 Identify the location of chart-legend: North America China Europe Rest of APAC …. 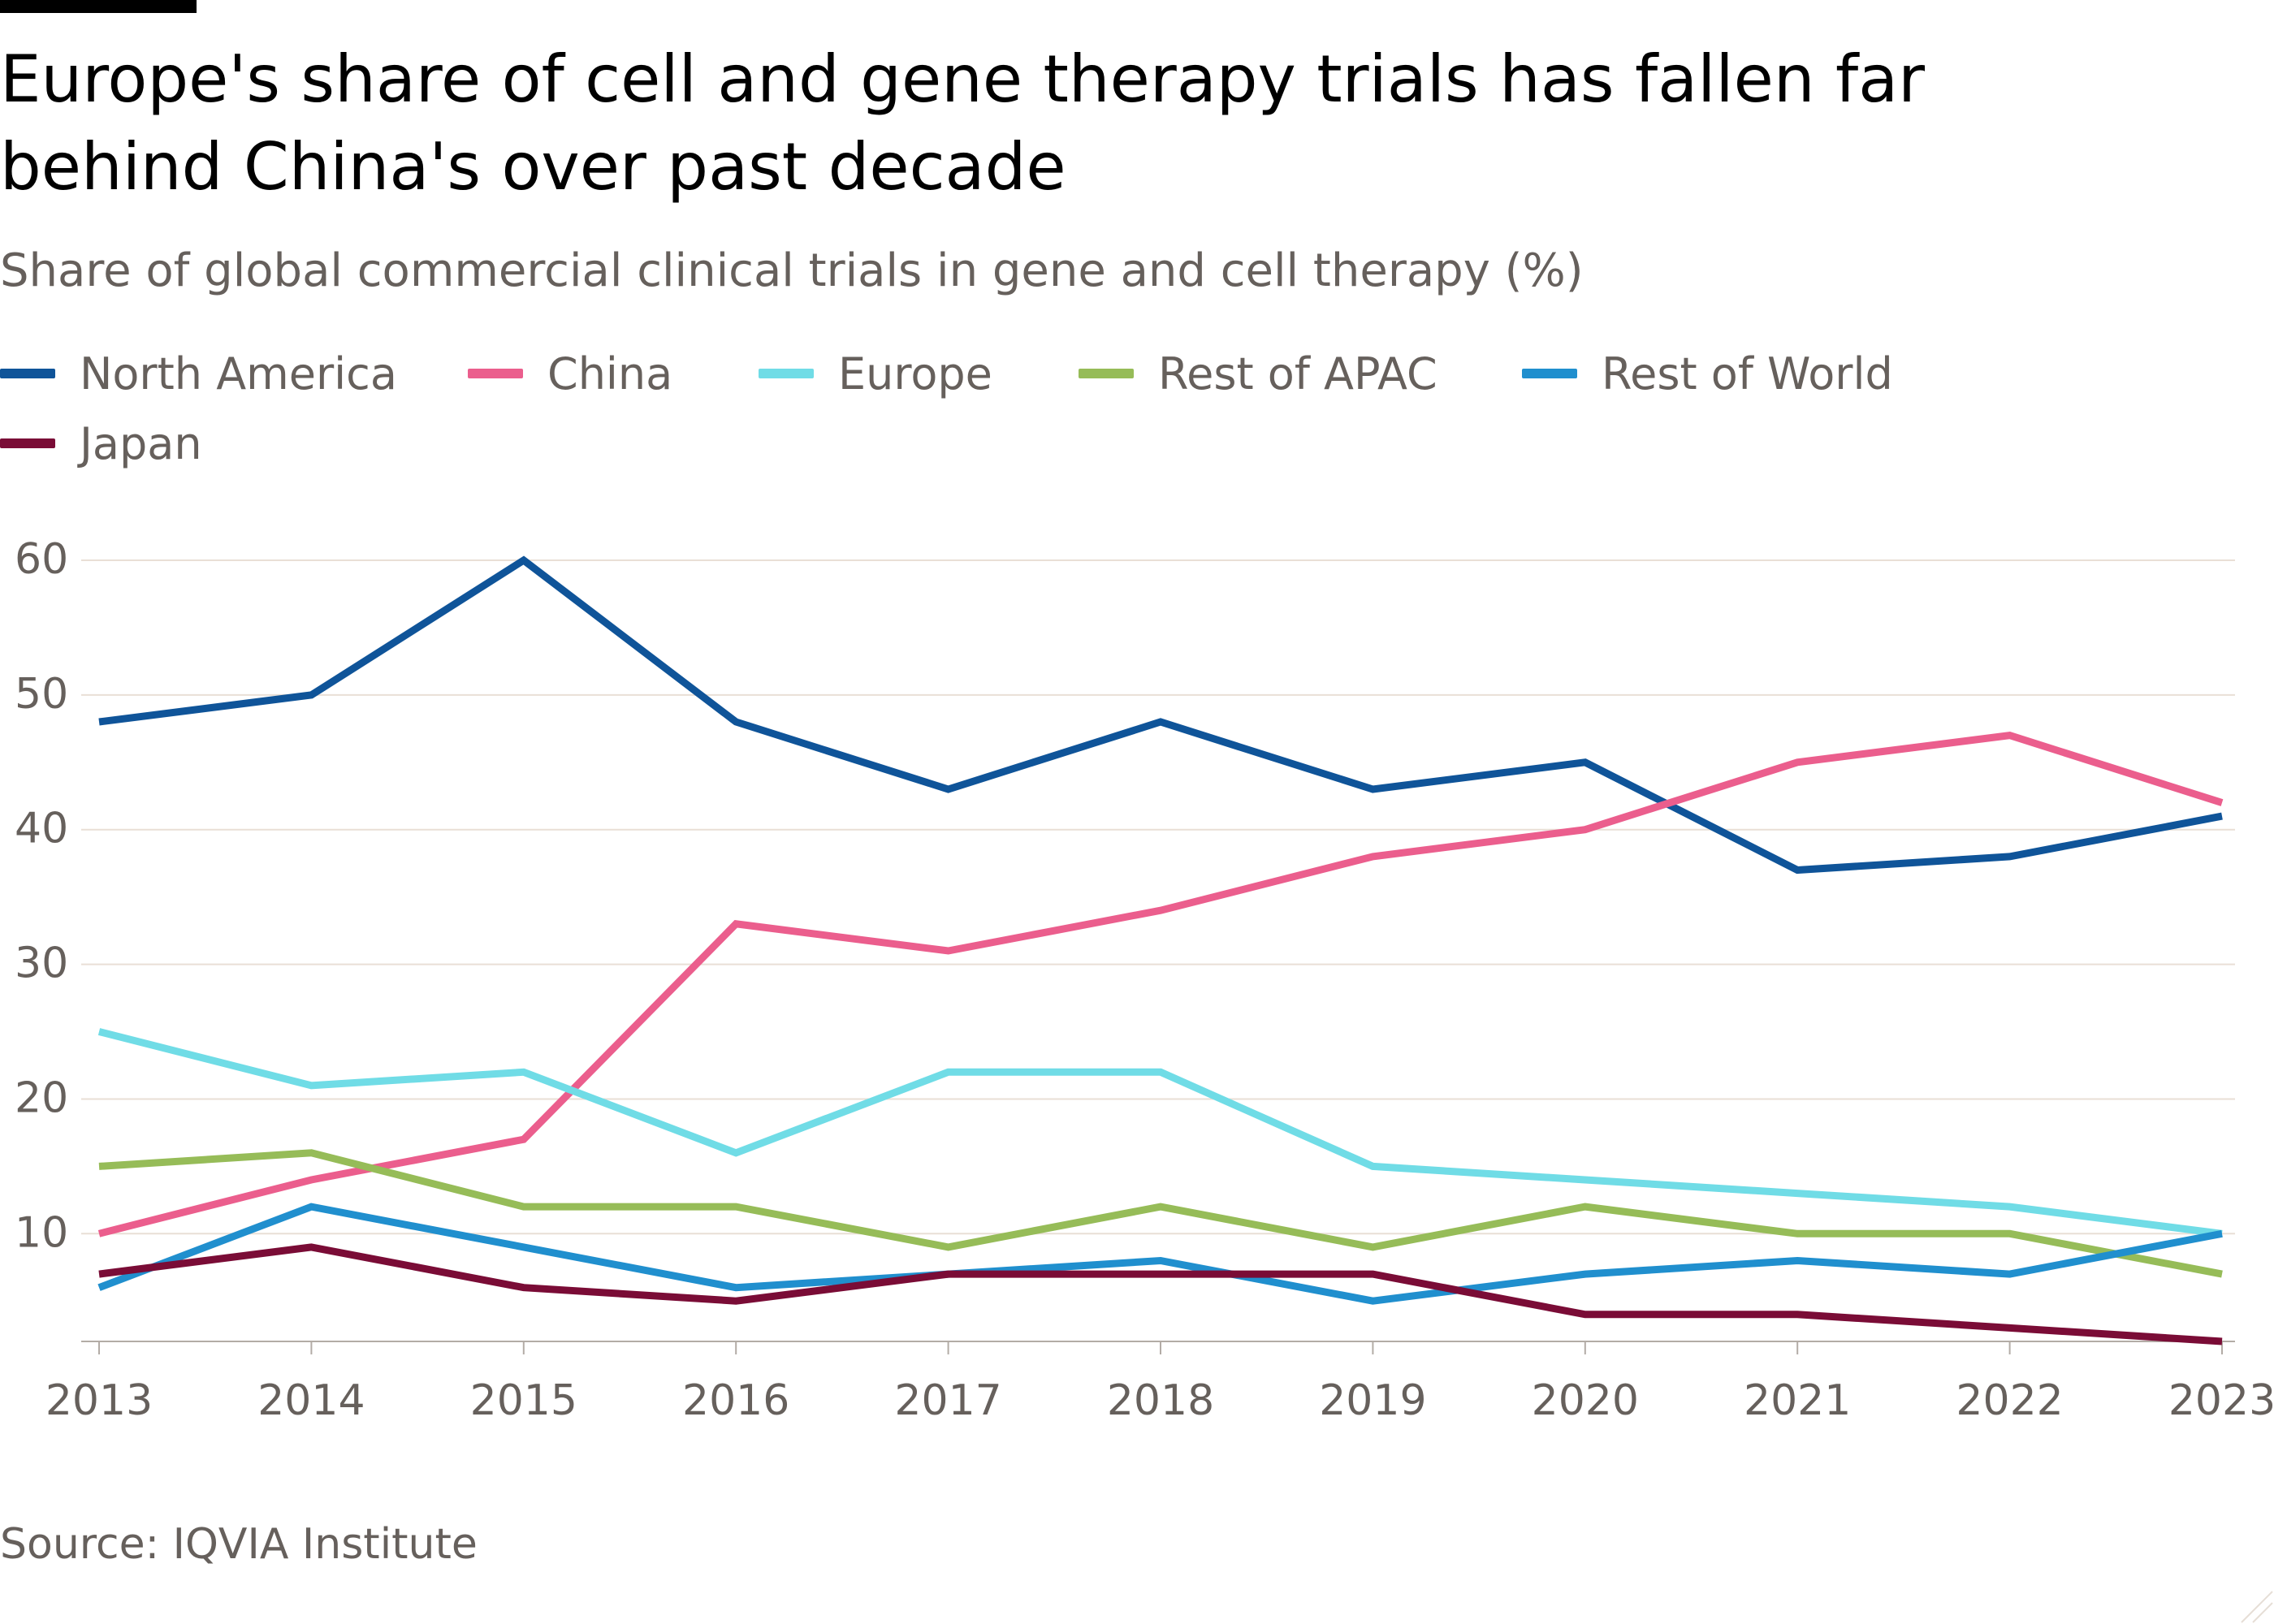
(1015, 417).